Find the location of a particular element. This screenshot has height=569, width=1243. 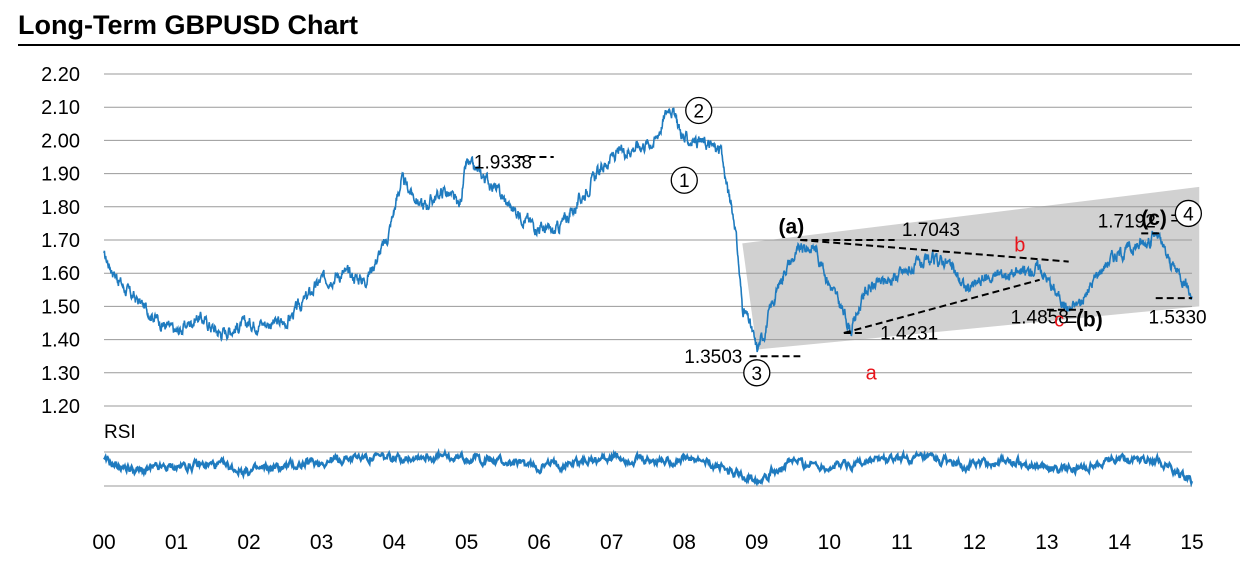

x-tick-label: 03 is located at coordinates (321, 542).